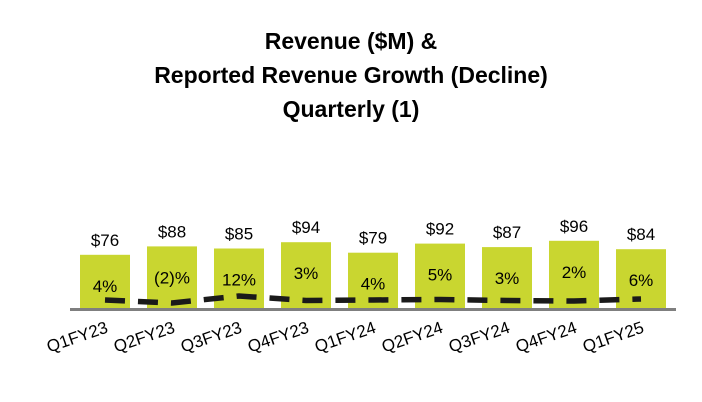 The width and height of the screenshot is (702, 402). I want to click on chart-title-line-1: Revenue ($M) &, so click(351, 41).